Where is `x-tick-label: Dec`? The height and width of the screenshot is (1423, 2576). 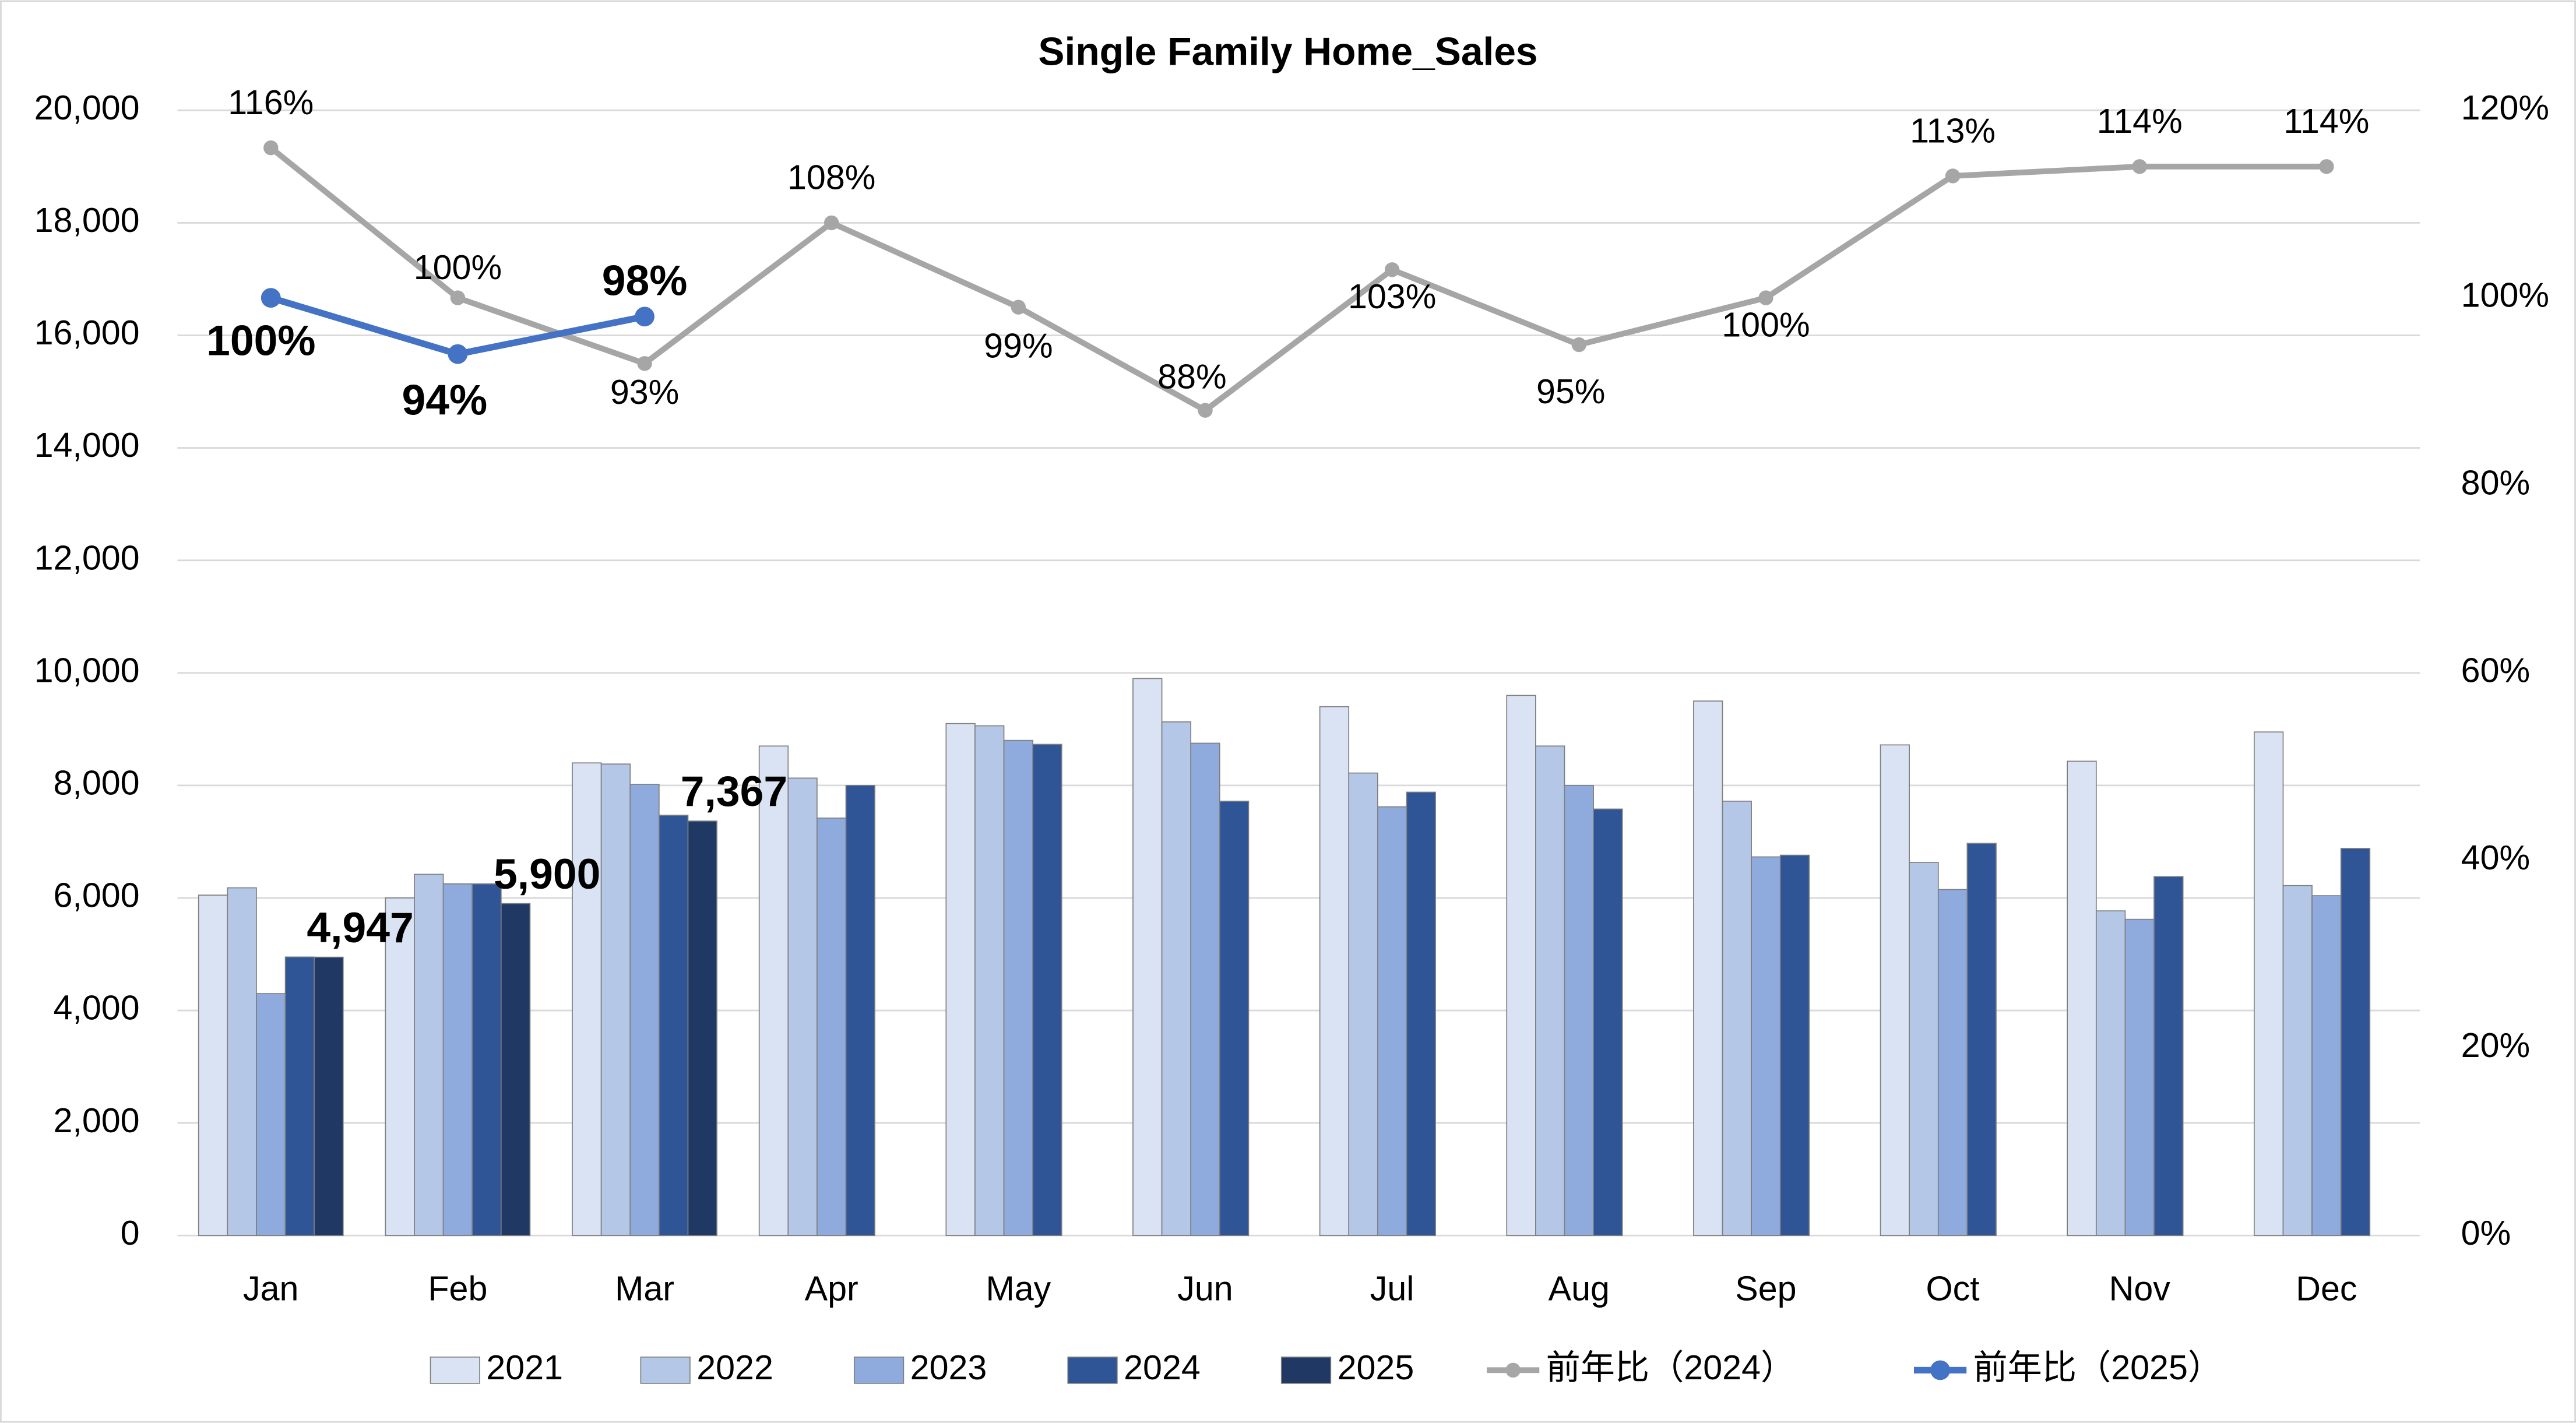
x-tick-label: Dec is located at coordinates (2326, 1288).